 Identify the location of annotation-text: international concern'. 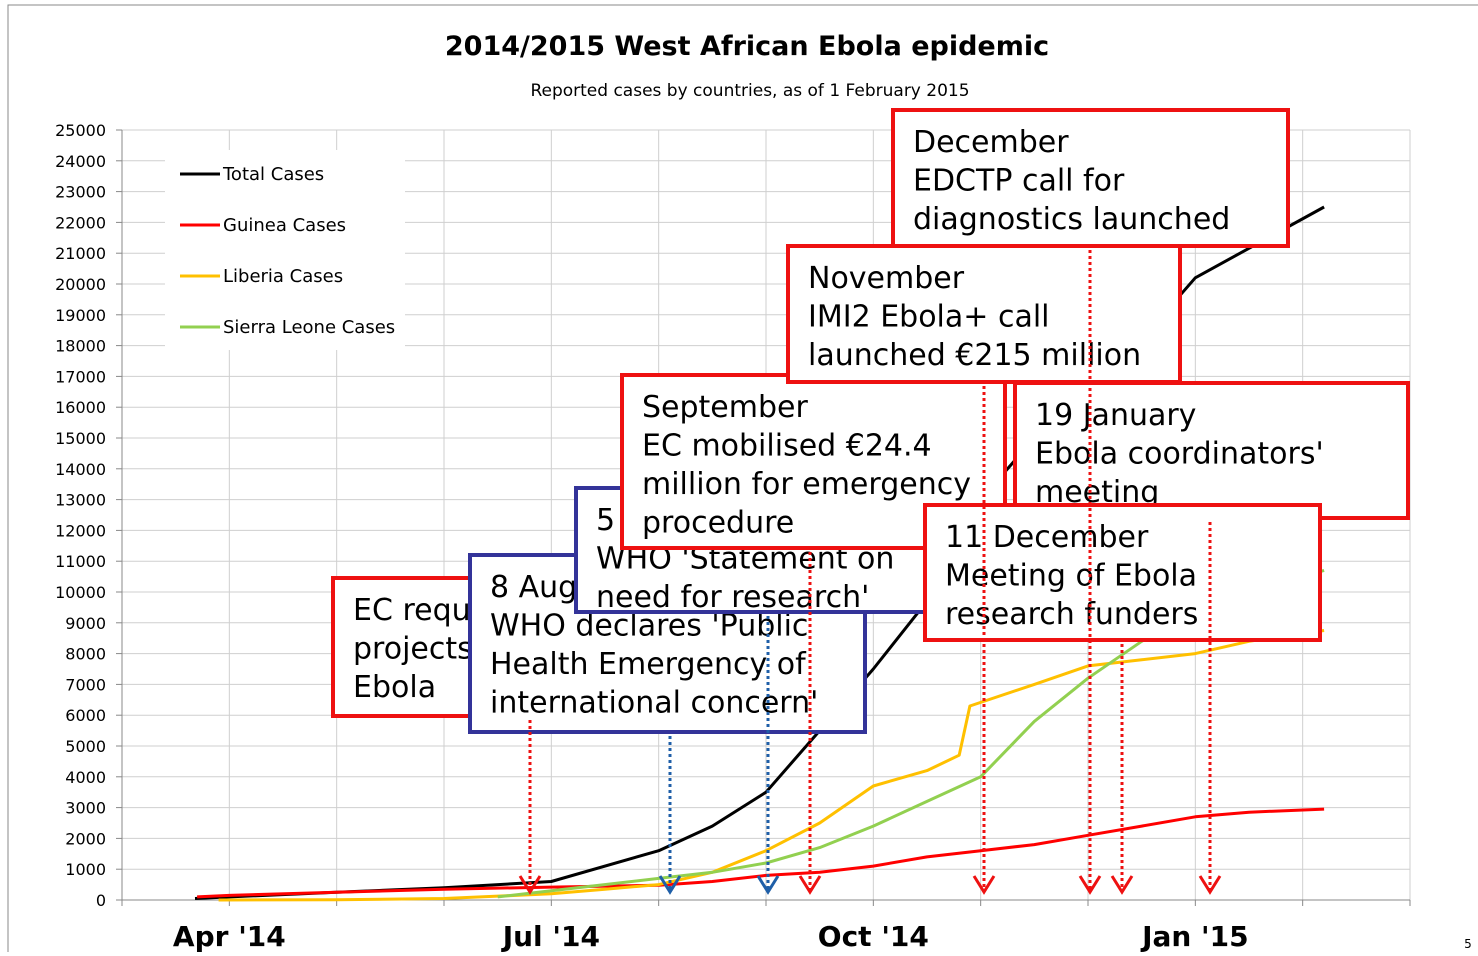
(654, 703).